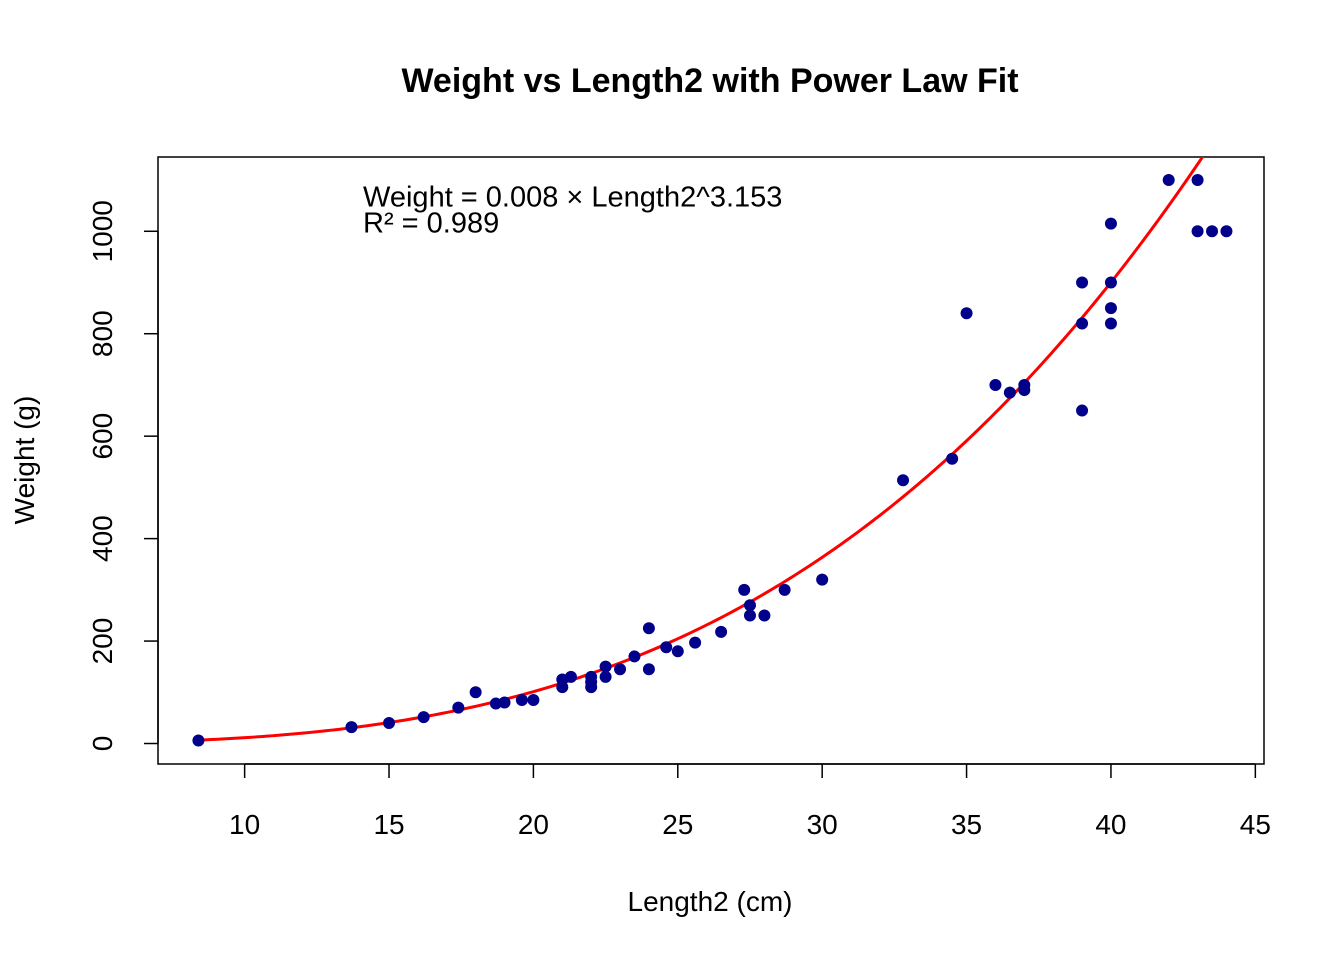 Image resolution: width=1344 pixels, height=960 pixels. Describe the element at coordinates (750, 801) in the screenshot. I see `x-axis: 10 15 20 25 30 35 40 45` at that location.